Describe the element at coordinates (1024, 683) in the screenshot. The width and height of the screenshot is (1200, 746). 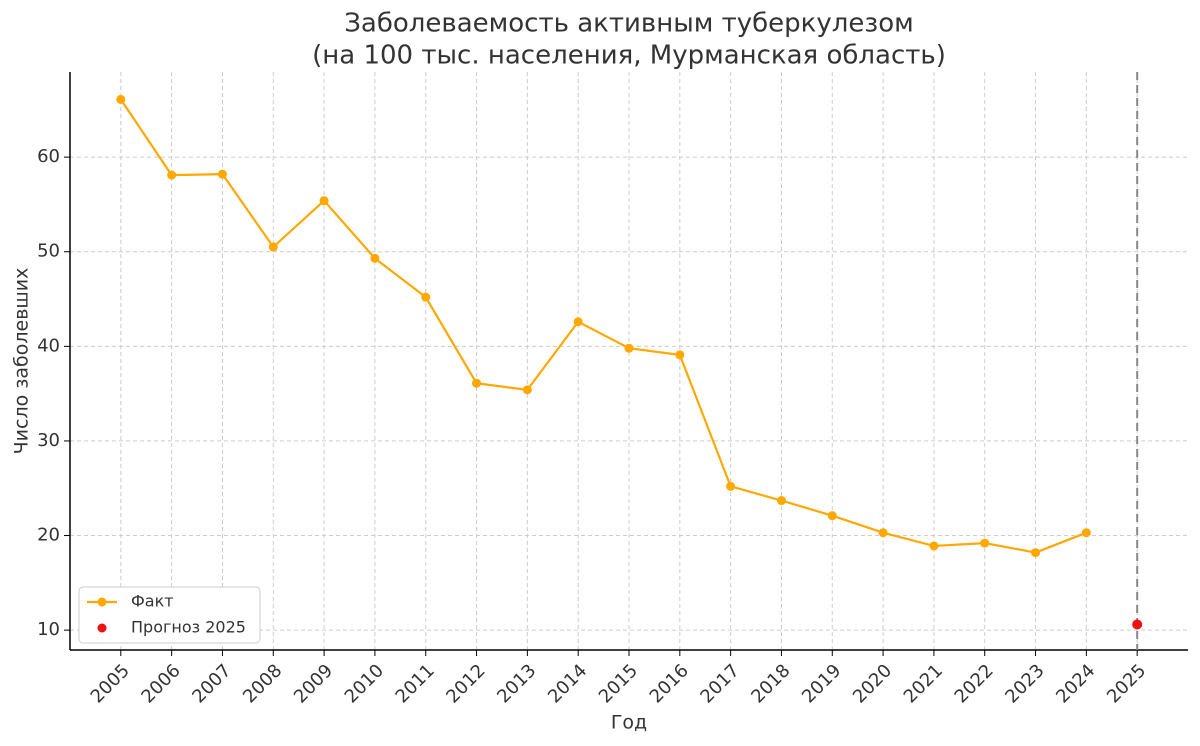
I see `x-tick-label: 2023` at that location.